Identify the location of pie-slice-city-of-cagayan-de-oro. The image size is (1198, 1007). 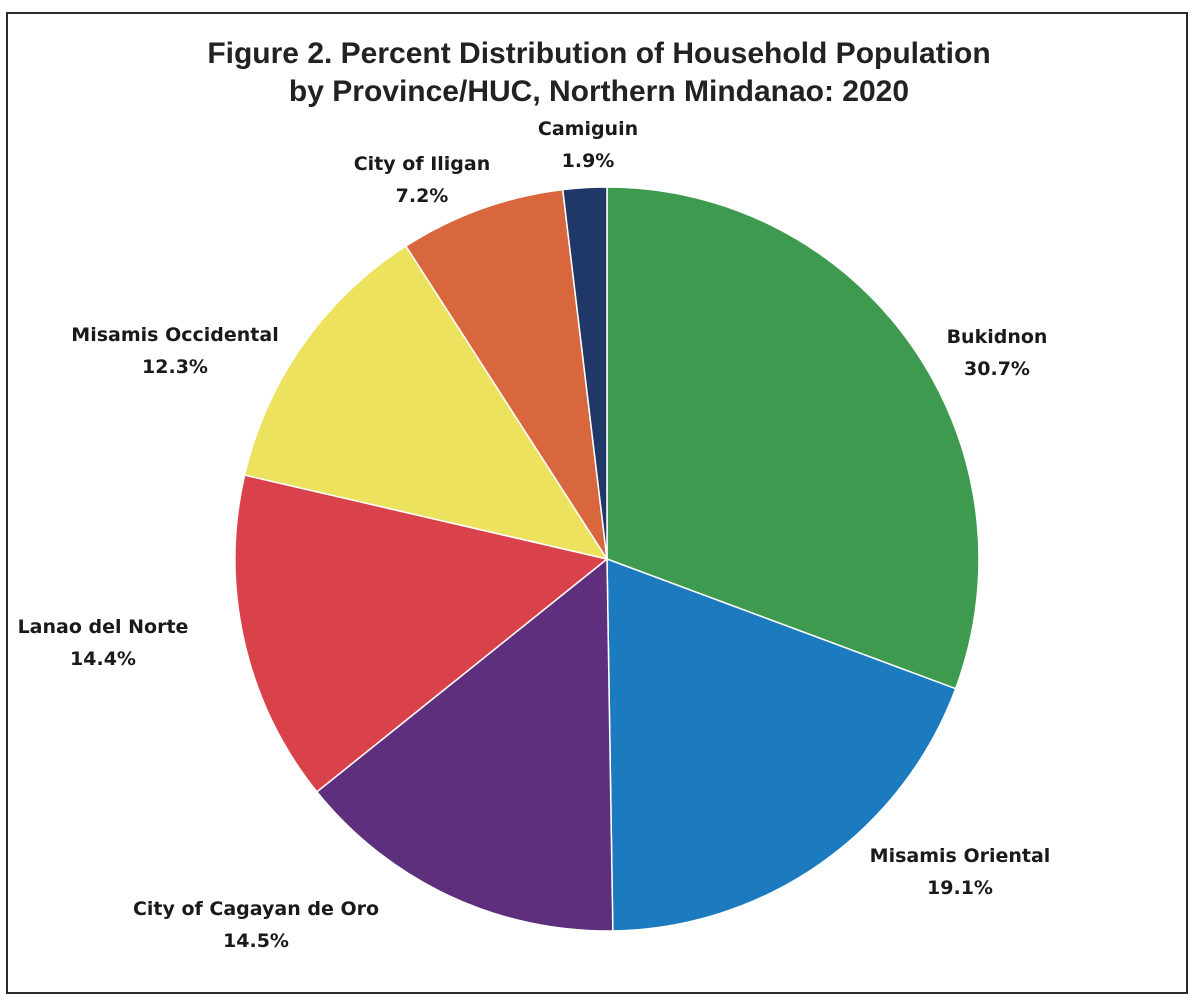
(464, 744).